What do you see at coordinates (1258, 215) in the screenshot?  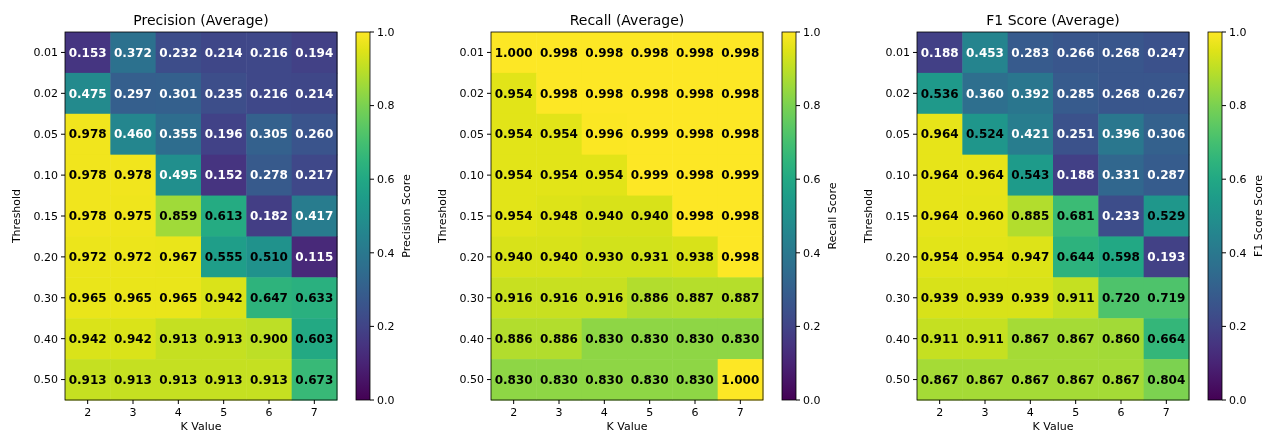 I see `color-bar-title: F1 Score Score` at bounding box center [1258, 215].